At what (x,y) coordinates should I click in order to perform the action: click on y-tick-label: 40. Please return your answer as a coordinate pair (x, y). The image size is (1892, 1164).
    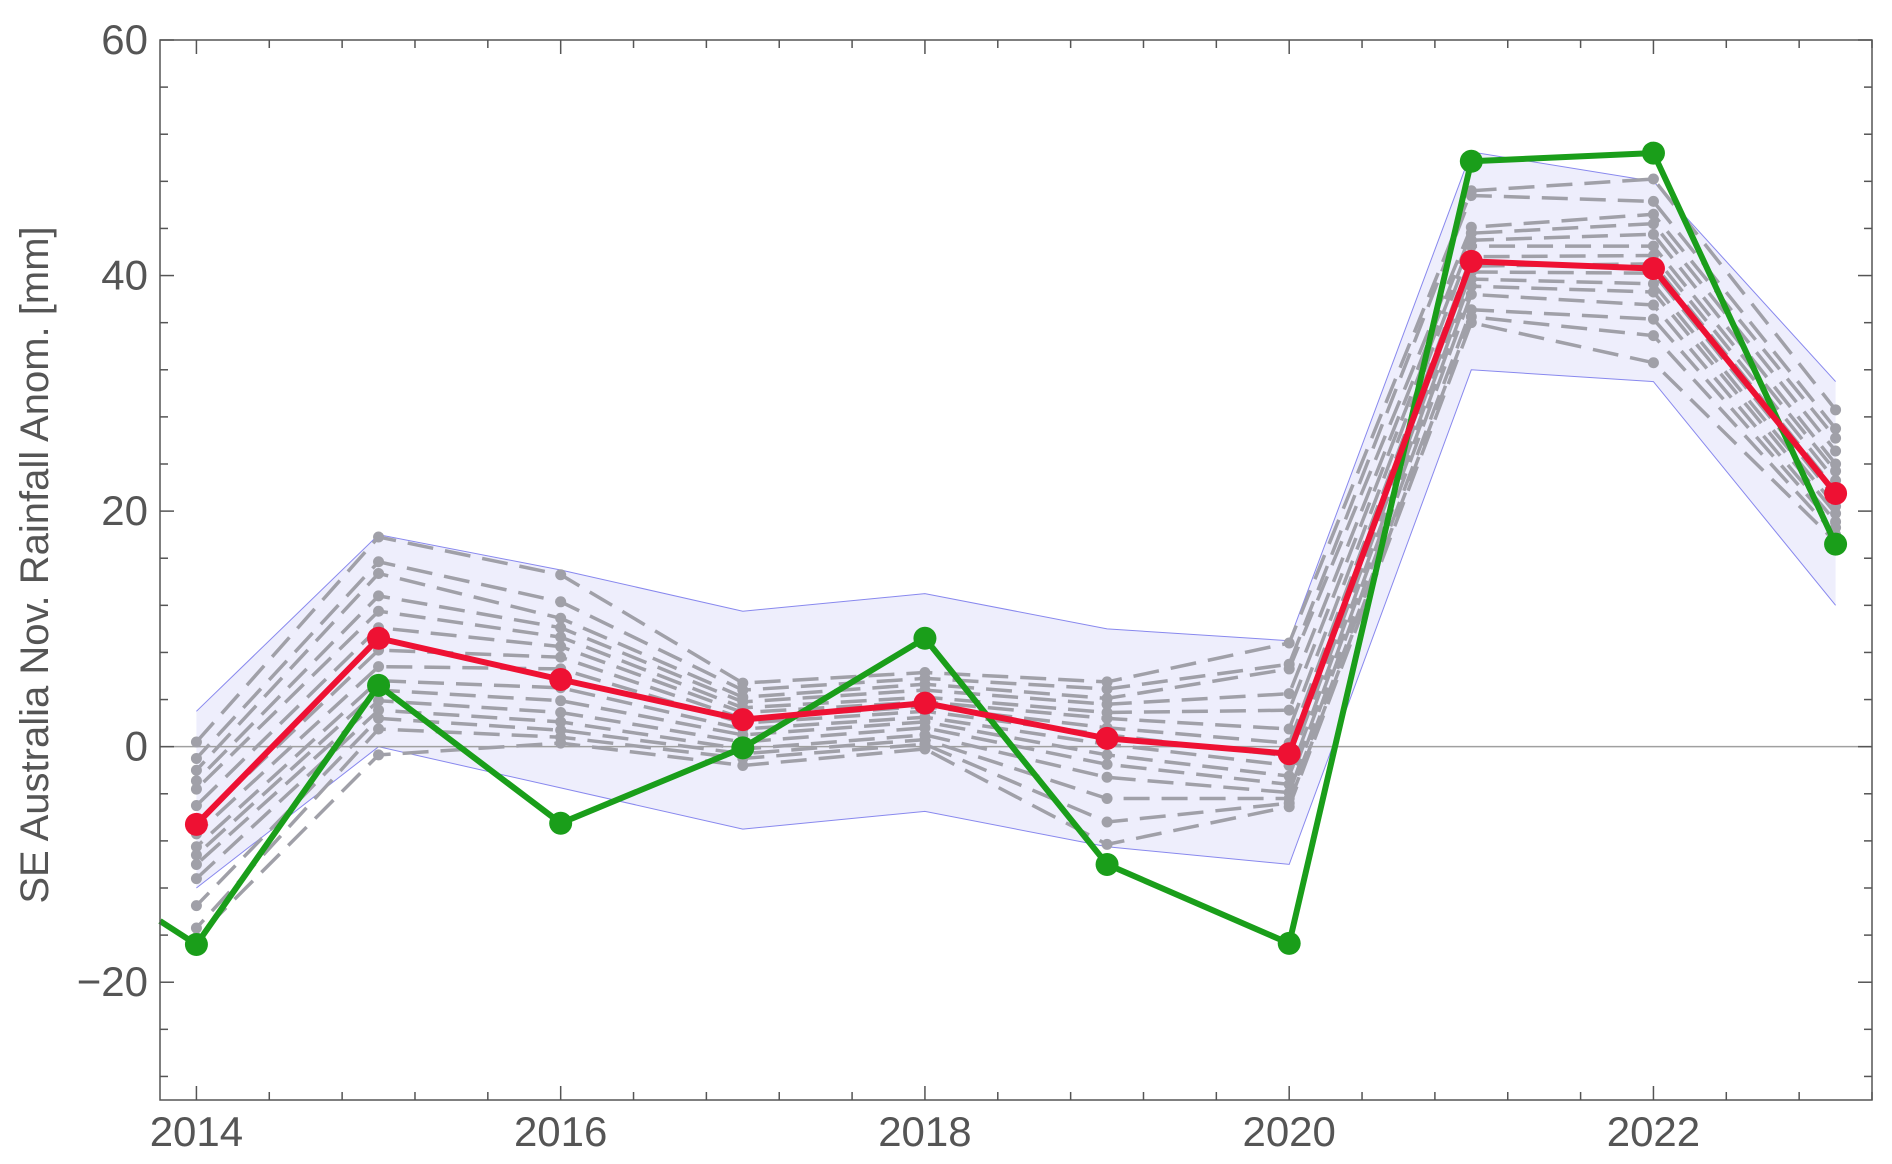
    Looking at the image, I should click on (124, 275).